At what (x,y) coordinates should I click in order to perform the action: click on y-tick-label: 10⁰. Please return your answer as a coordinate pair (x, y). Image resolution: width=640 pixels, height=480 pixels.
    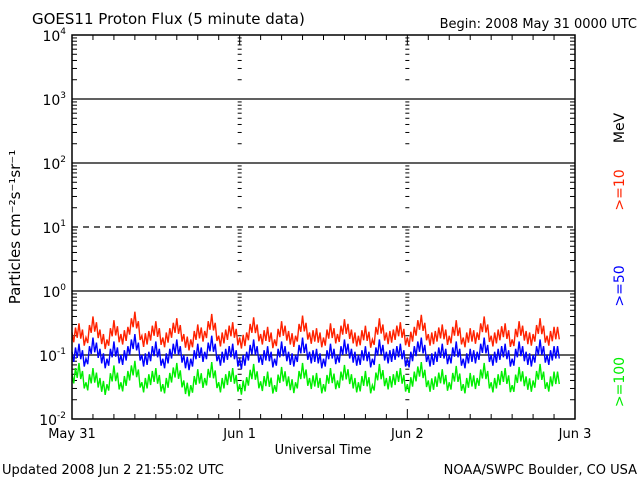
    Looking at the image, I should click on (54, 292).